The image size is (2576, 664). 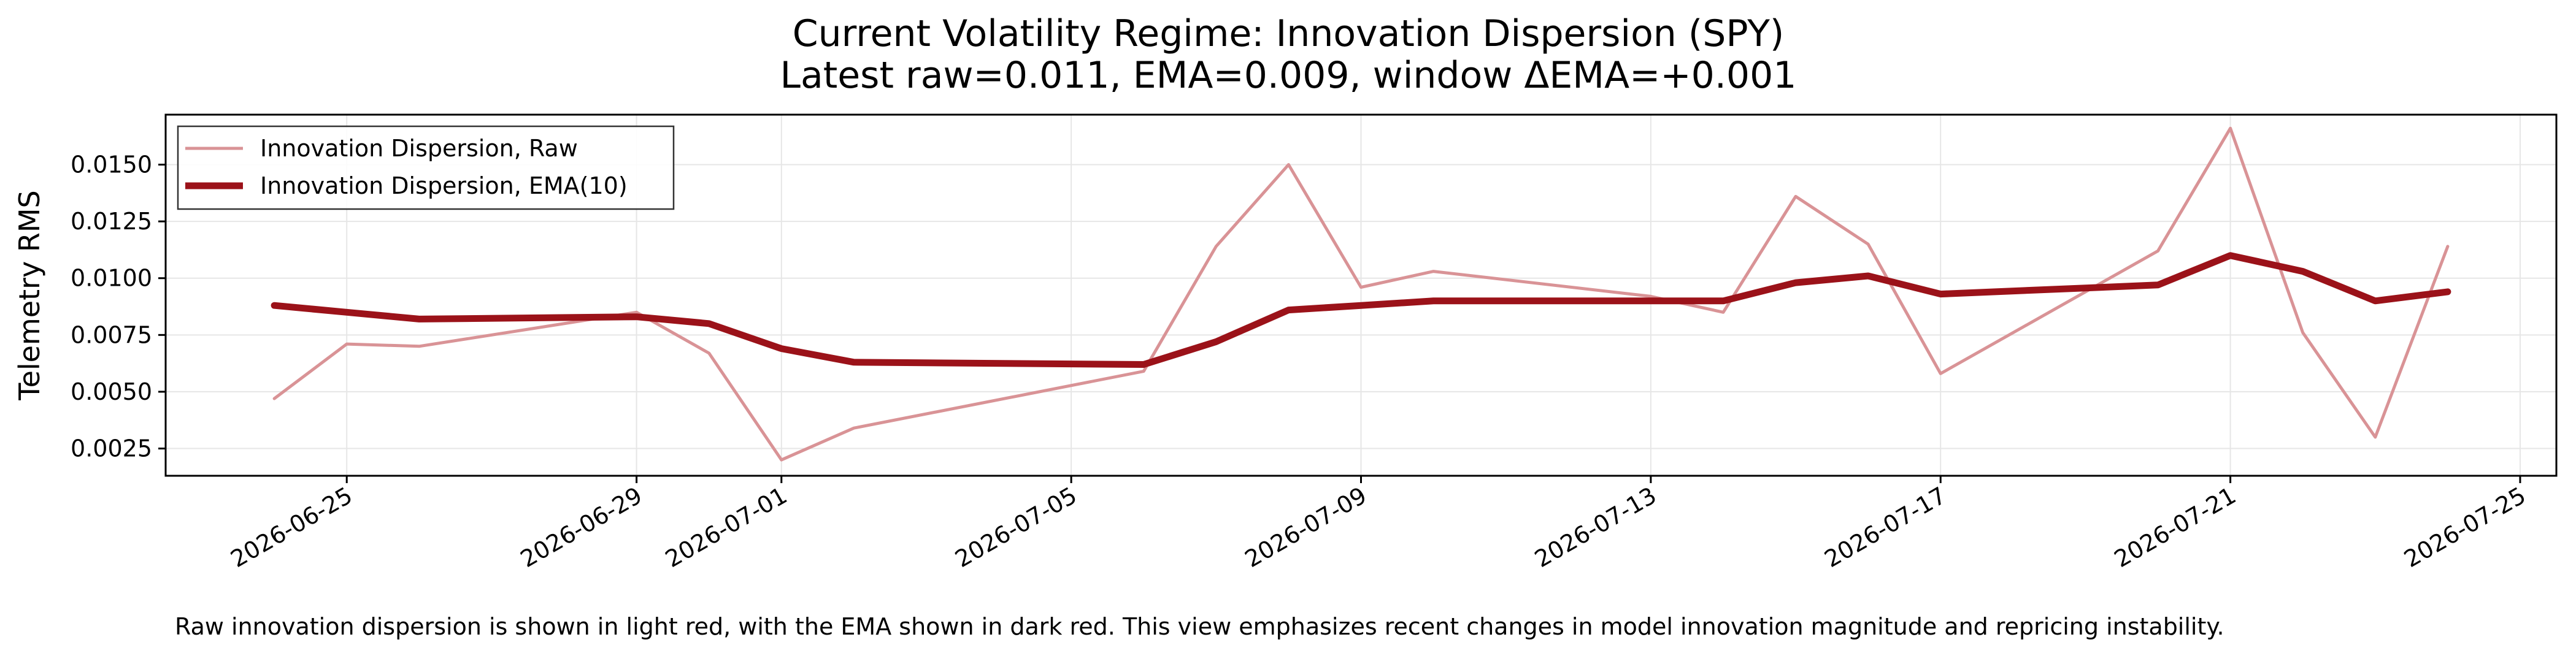 I want to click on x-tick-label: 2026-06-29, so click(x=581, y=528).